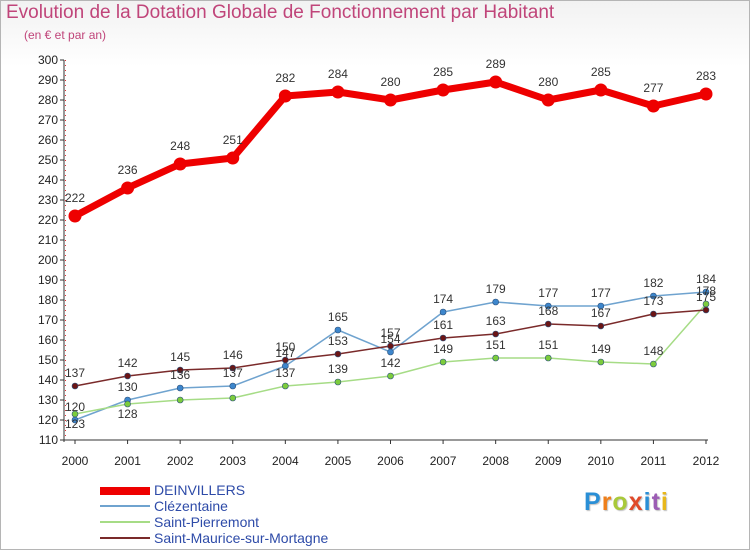 This screenshot has width=750, height=550. Describe the element at coordinates (593, 502) in the screenshot. I see `logo-letter: P` at that location.